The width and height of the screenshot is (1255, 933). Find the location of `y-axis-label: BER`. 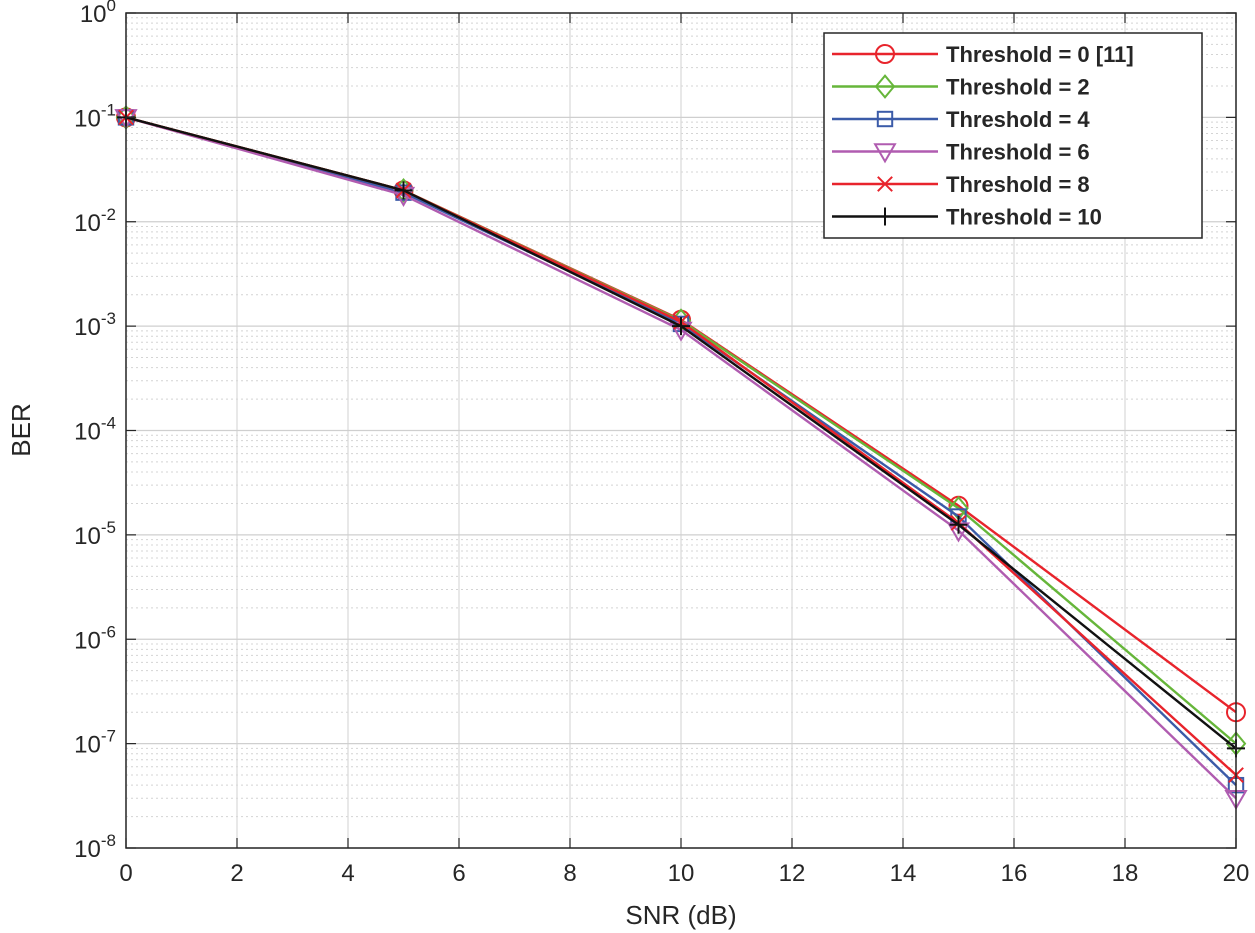

y-axis-label: BER is located at coordinates (21, 429).